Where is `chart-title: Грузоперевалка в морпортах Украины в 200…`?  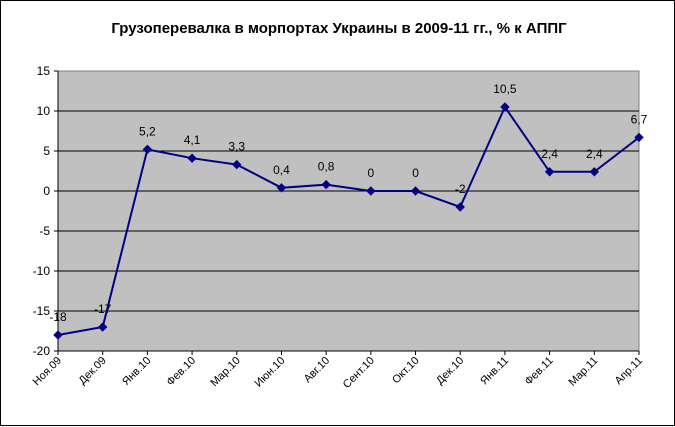
chart-title: Грузоперевалка в морпортах Украины в 200… is located at coordinates (339, 28).